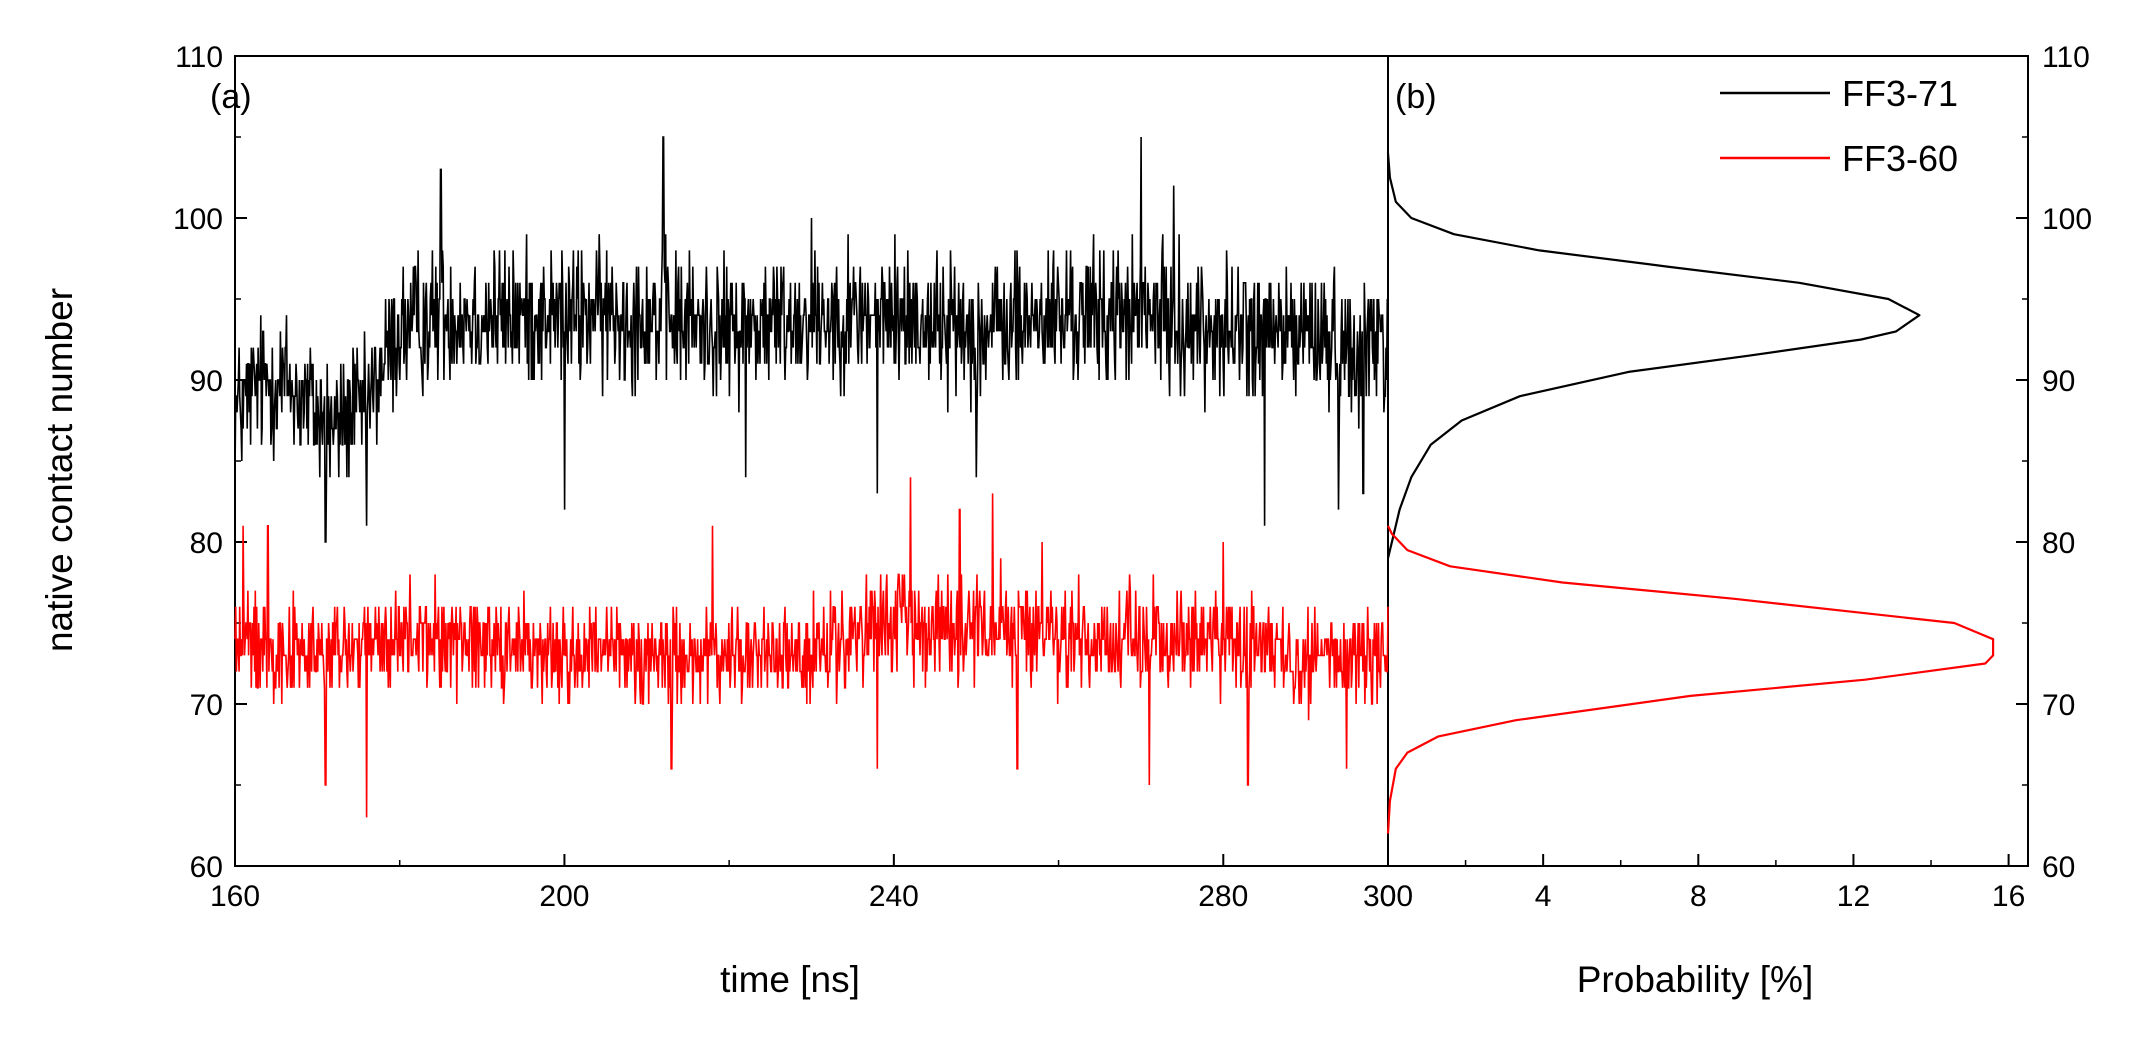  I want to click on x-tick-label-a: 160, so click(235, 896).